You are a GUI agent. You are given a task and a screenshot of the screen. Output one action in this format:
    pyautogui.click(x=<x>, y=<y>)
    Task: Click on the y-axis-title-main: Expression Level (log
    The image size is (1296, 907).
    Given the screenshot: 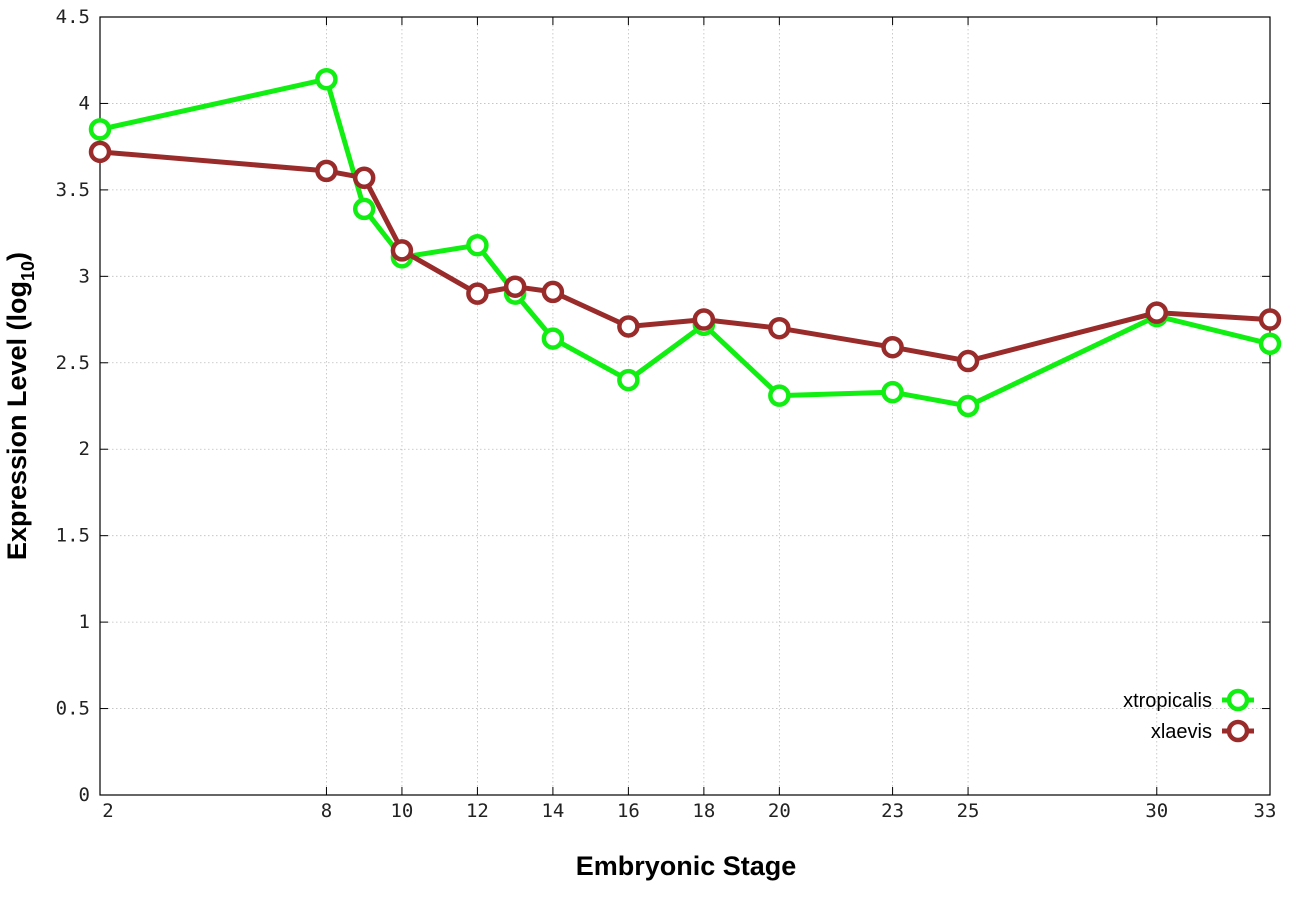 What is the action you would take?
    pyautogui.click(x=17, y=420)
    